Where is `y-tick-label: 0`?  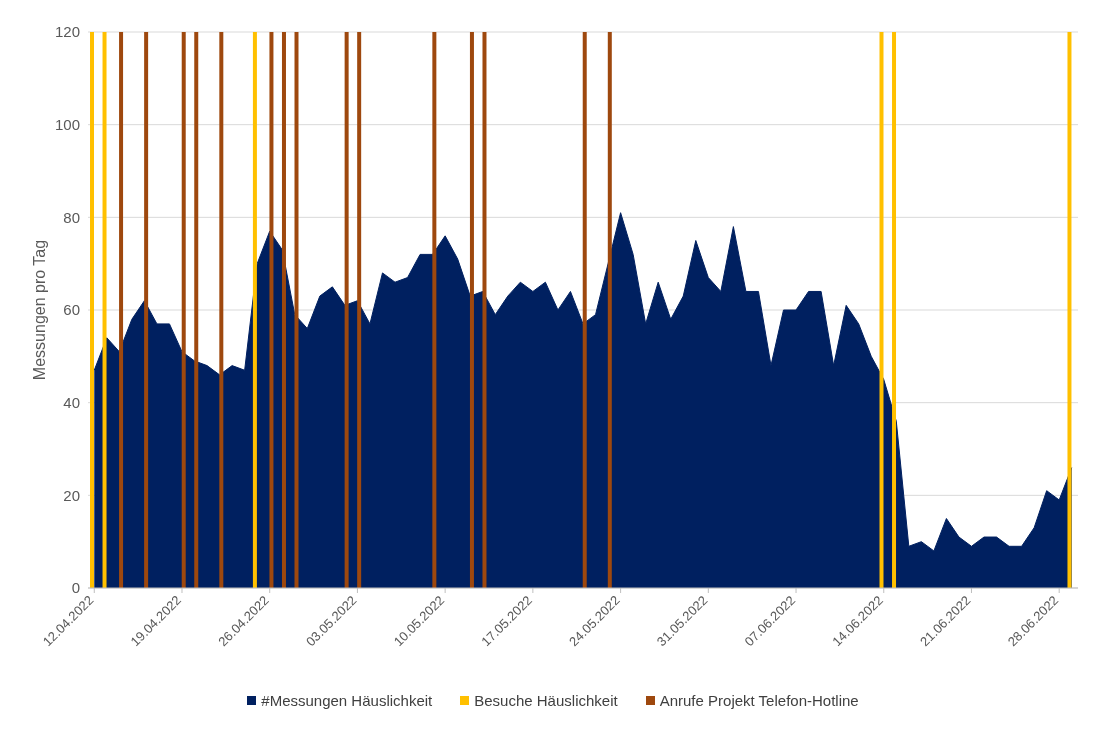 y-tick-label: 0 is located at coordinates (75, 588).